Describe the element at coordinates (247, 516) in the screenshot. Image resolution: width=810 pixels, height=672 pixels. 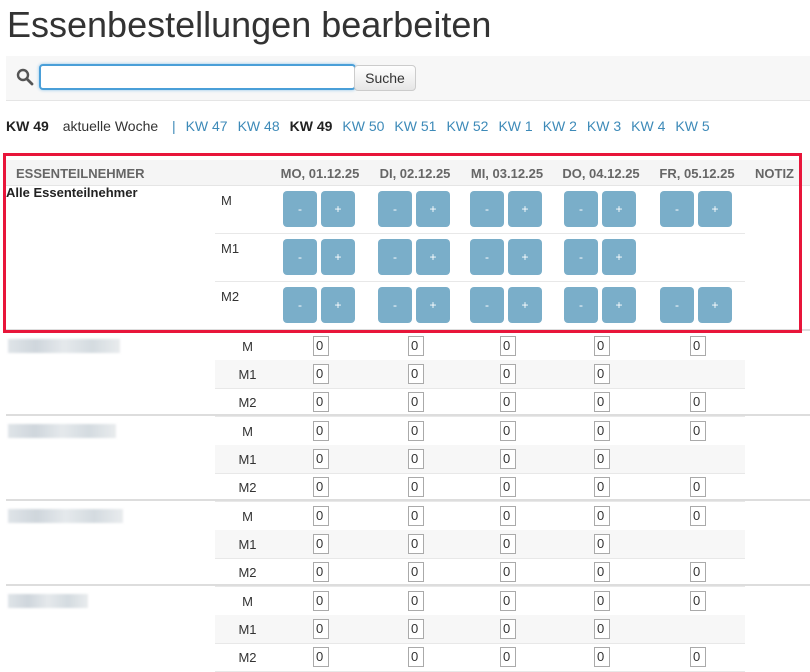
I see `meal-label: M` at that location.